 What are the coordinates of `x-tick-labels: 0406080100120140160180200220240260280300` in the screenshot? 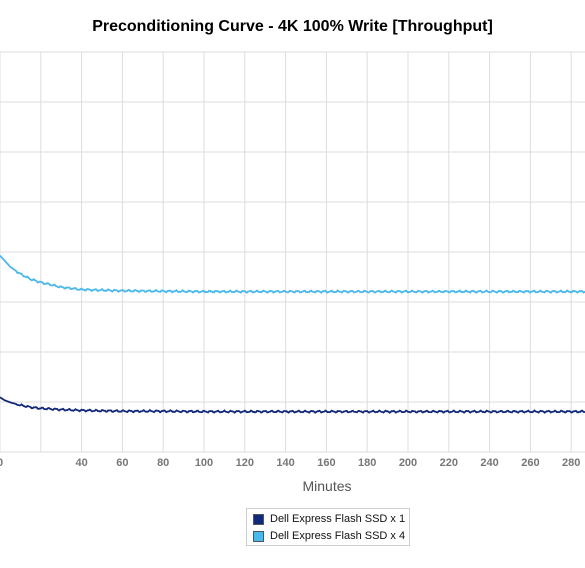 It's located at (290, 463).